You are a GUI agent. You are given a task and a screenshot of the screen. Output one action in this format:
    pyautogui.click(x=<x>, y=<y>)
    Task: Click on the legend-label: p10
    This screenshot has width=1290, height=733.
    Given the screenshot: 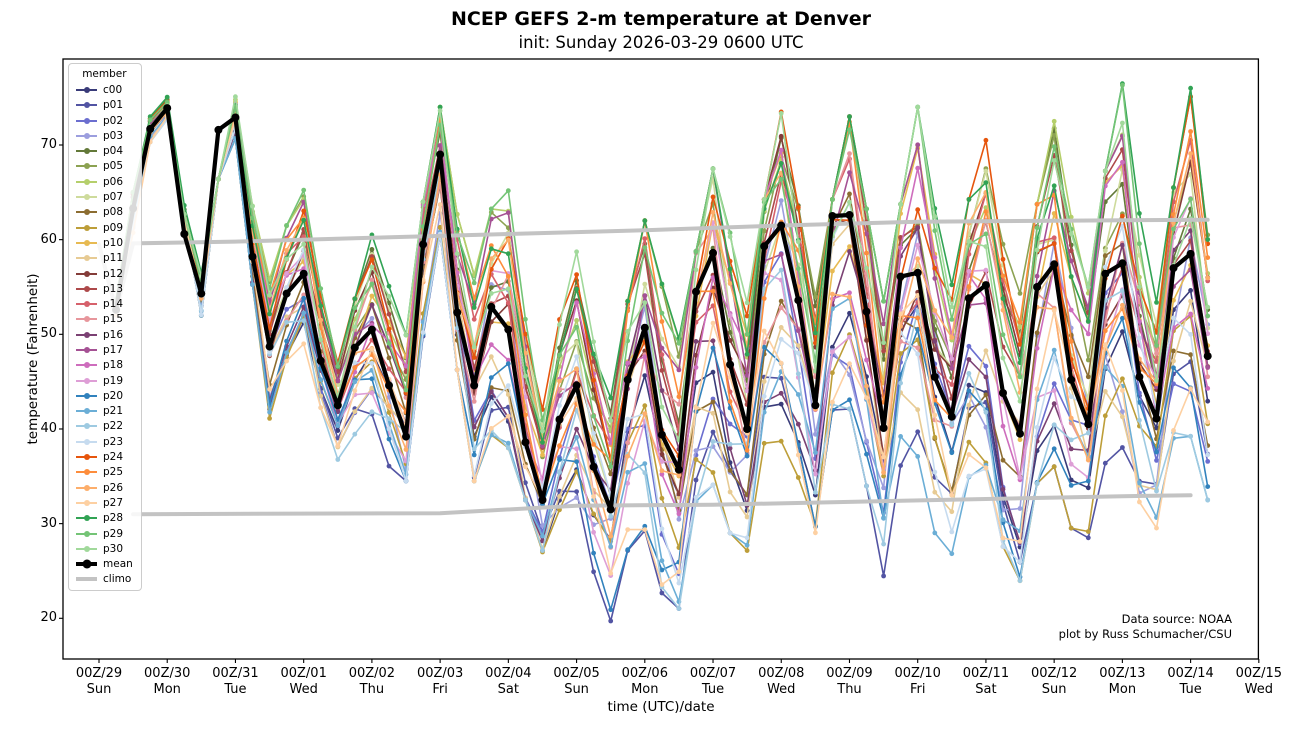 What is the action you would take?
    pyautogui.click(x=113, y=242)
    